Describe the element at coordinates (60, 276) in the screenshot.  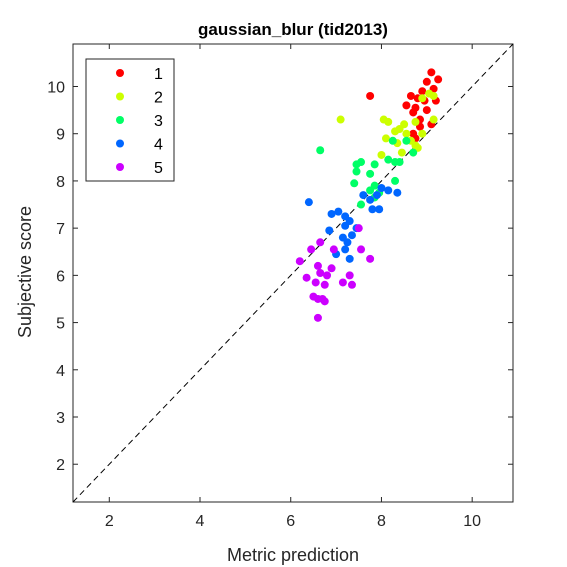
I see `y-tick-label: 6` at that location.